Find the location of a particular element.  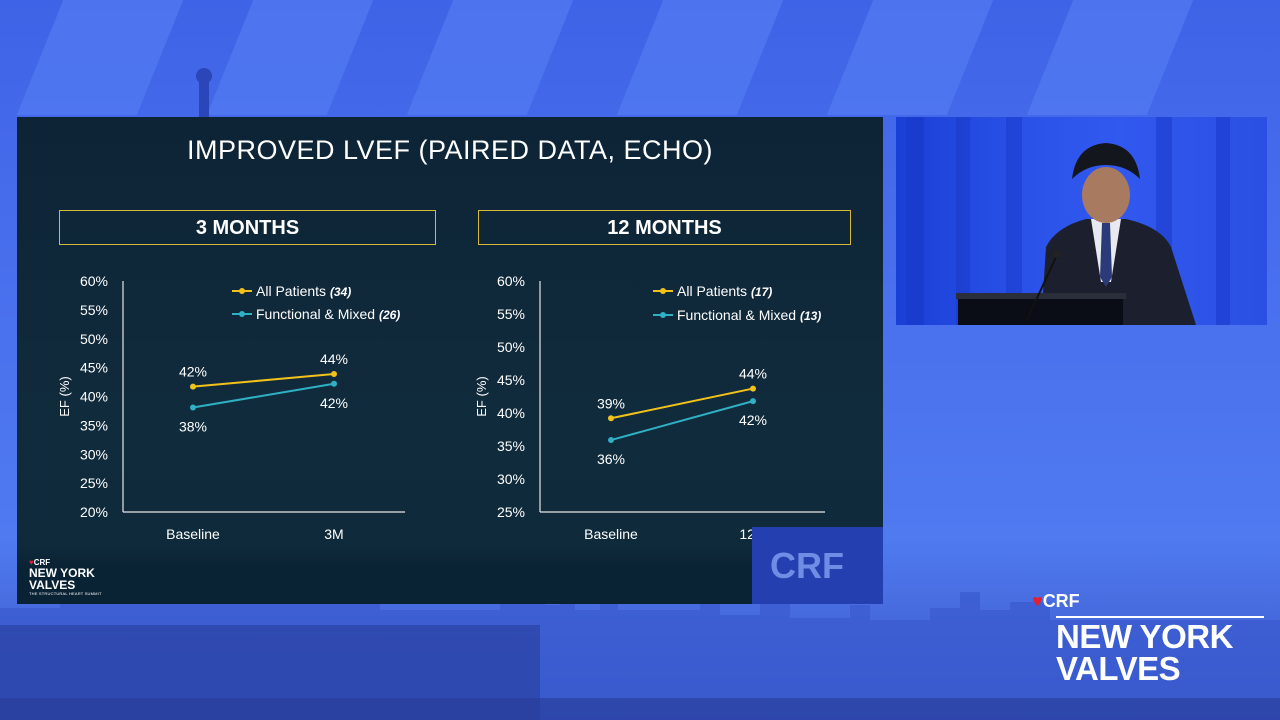

data-label: 39% is located at coordinates (611, 403).